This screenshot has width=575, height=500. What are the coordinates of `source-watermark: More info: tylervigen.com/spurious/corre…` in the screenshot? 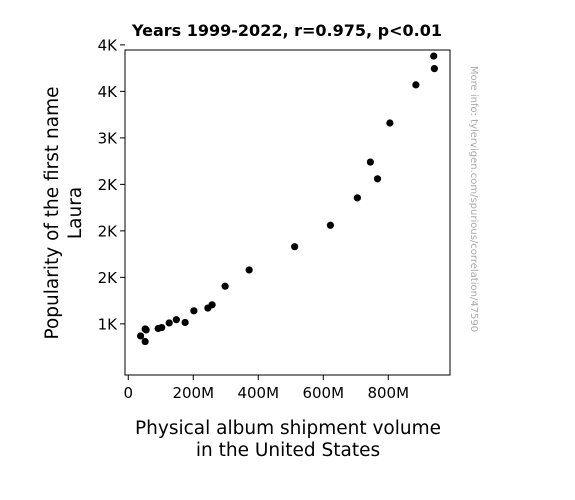 It's located at (473, 199).